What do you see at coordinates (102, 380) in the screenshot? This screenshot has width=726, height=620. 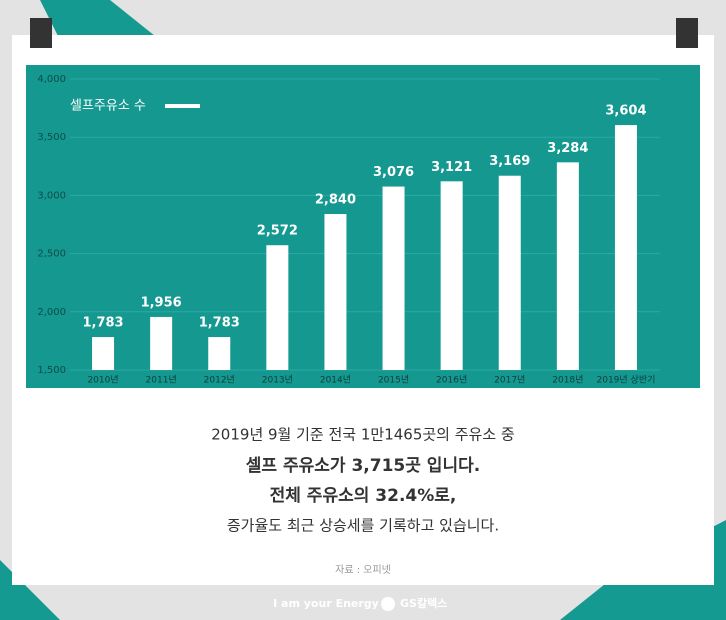 I see `x-tick-label: 2010년` at bounding box center [102, 380].